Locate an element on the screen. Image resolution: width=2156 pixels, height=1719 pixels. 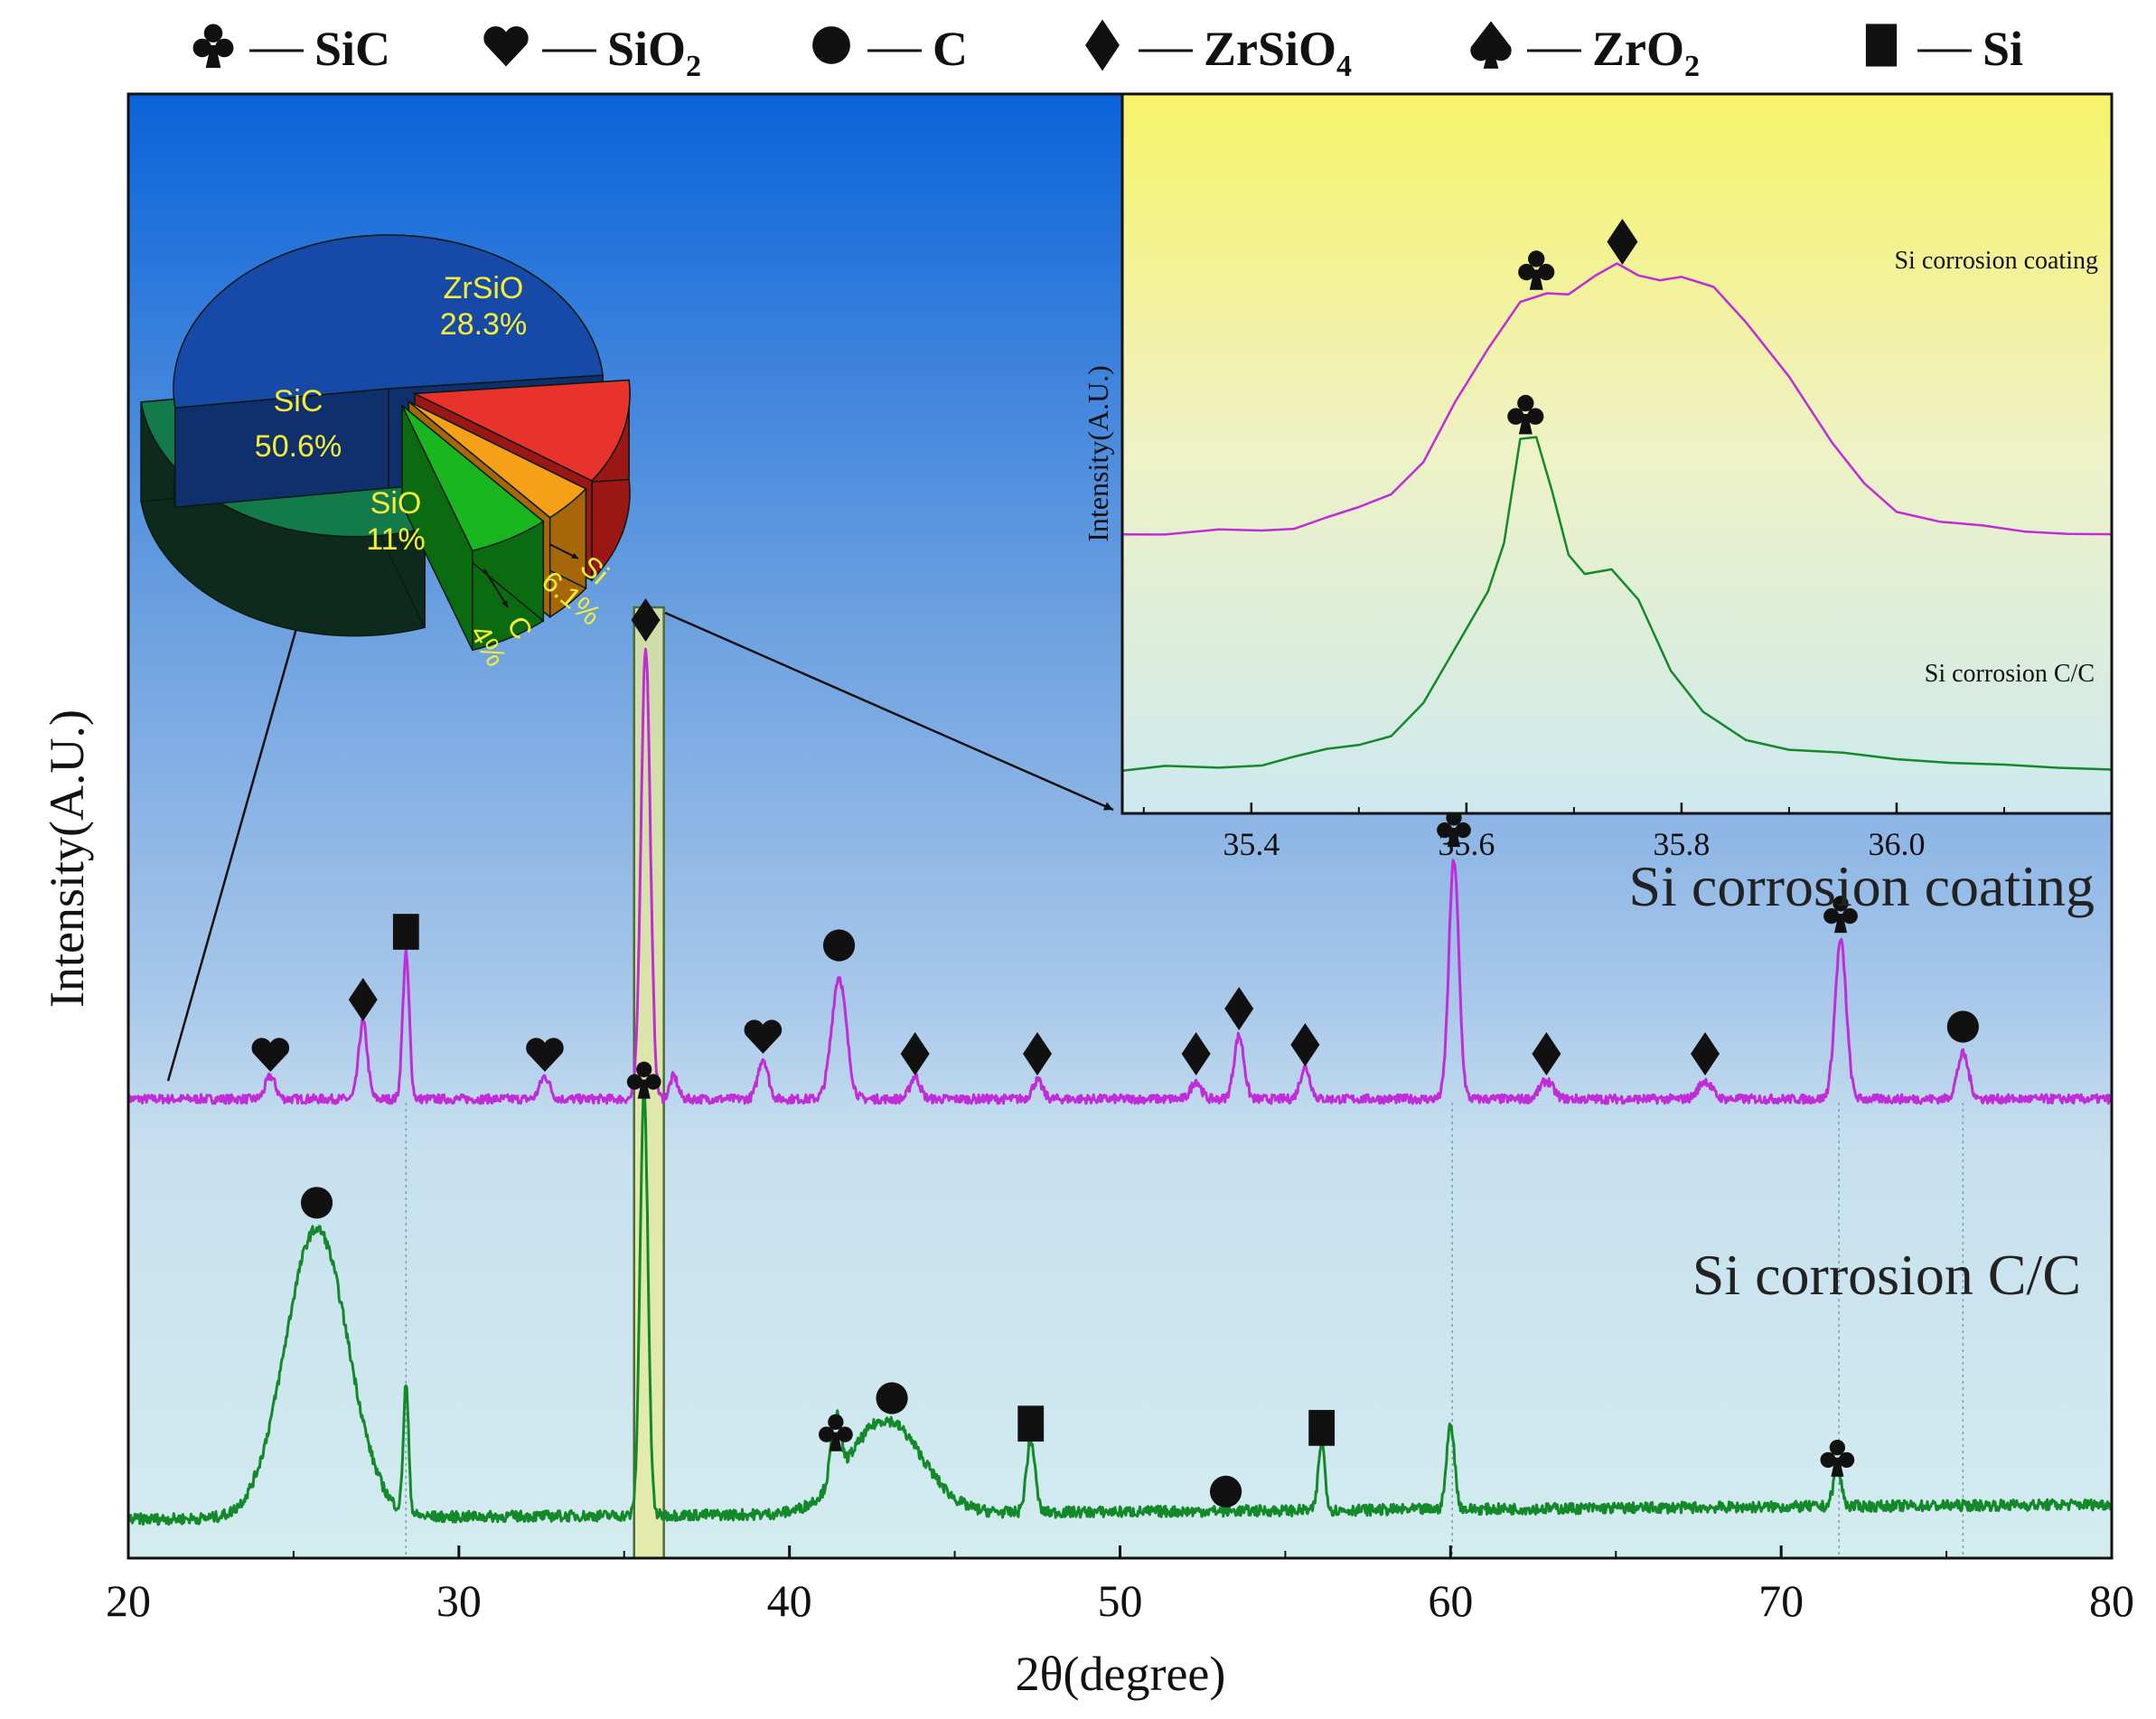
legend-label: C is located at coordinates (951, 49).